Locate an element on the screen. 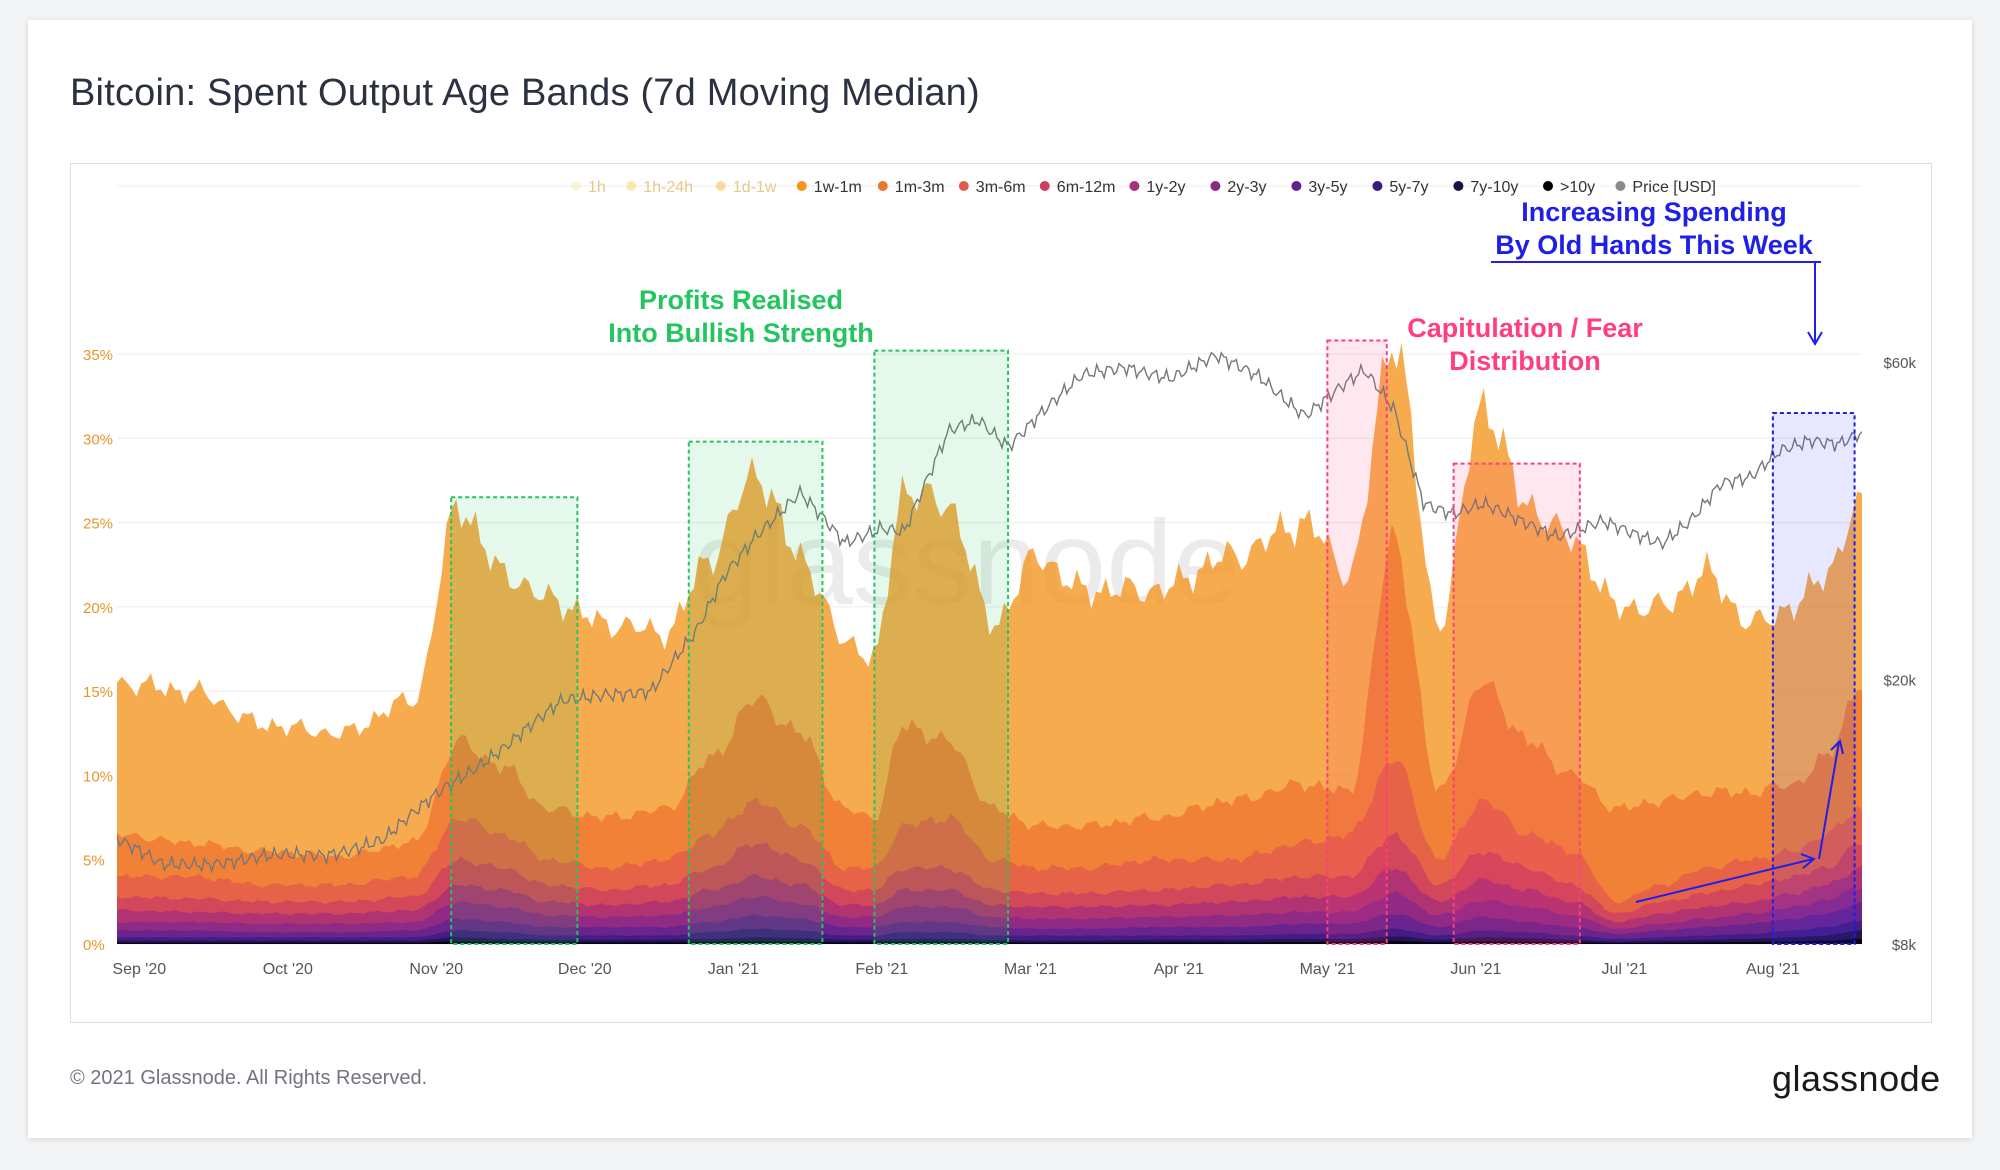 Image resolution: width=2000 pixels, height=1170 pixels. legend-item: 7y-10y is located at coordinates (1485, 187).